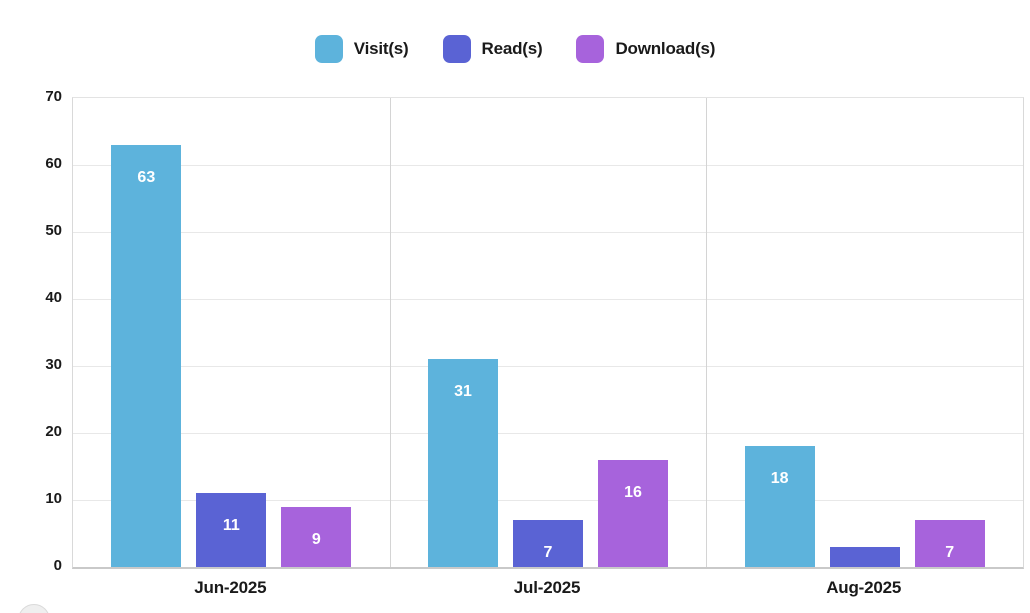 The width and height of the screenshot is (1030, 613). I want to click on bar-value-label: 63, so click(146, 177).